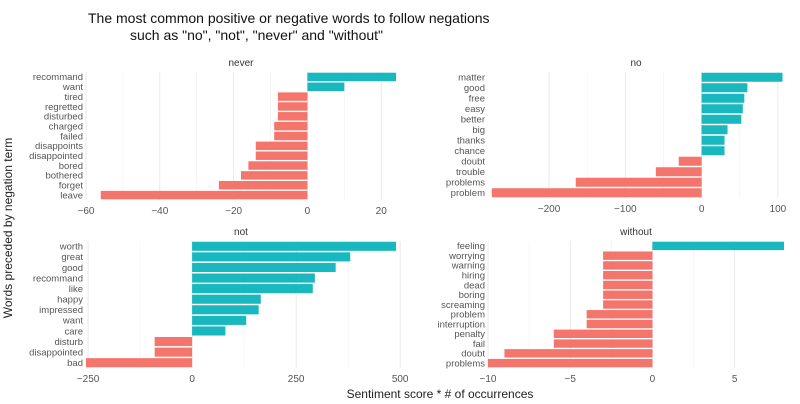 Image resolution: width=800 pixels, height=404 pixels. Describe the element at coordinates (469, 334) in the screenshot. I see `y-tick-label-penalty: penalty` at that location.